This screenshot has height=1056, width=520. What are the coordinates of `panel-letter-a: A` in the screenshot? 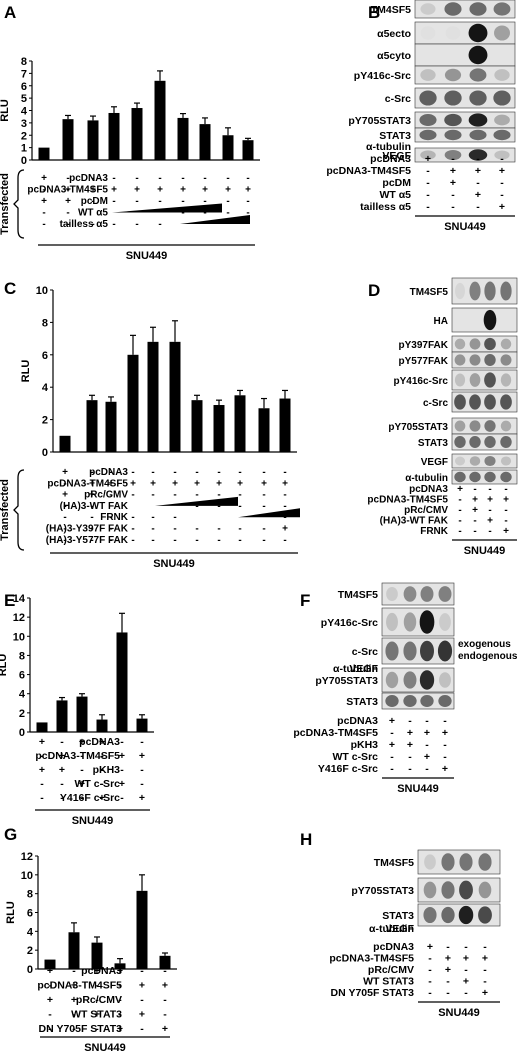 It's located at (10, 12).